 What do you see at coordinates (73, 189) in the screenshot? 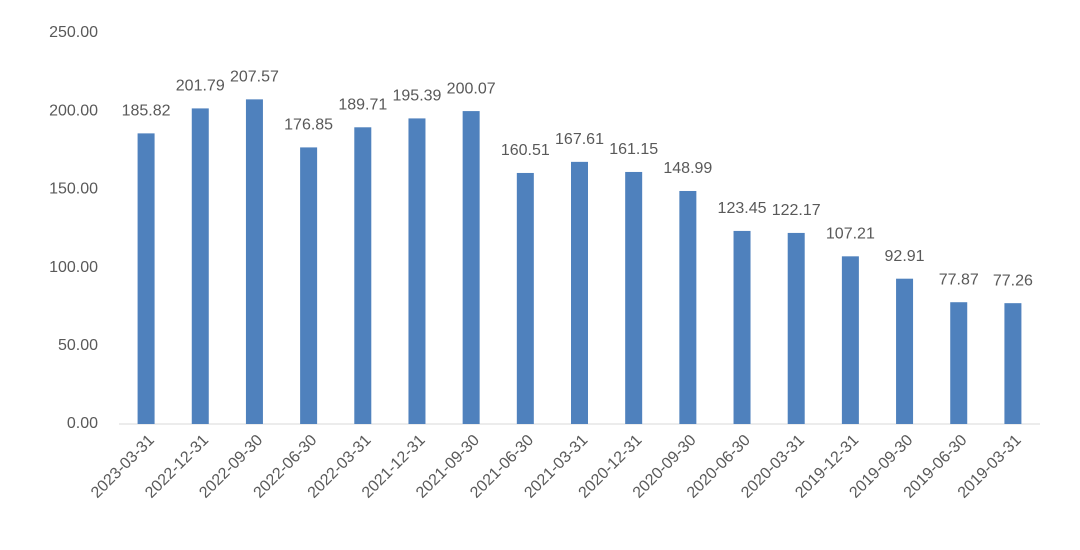
I see `y-tick-label: 150.00` at bounding box center [73, 189].